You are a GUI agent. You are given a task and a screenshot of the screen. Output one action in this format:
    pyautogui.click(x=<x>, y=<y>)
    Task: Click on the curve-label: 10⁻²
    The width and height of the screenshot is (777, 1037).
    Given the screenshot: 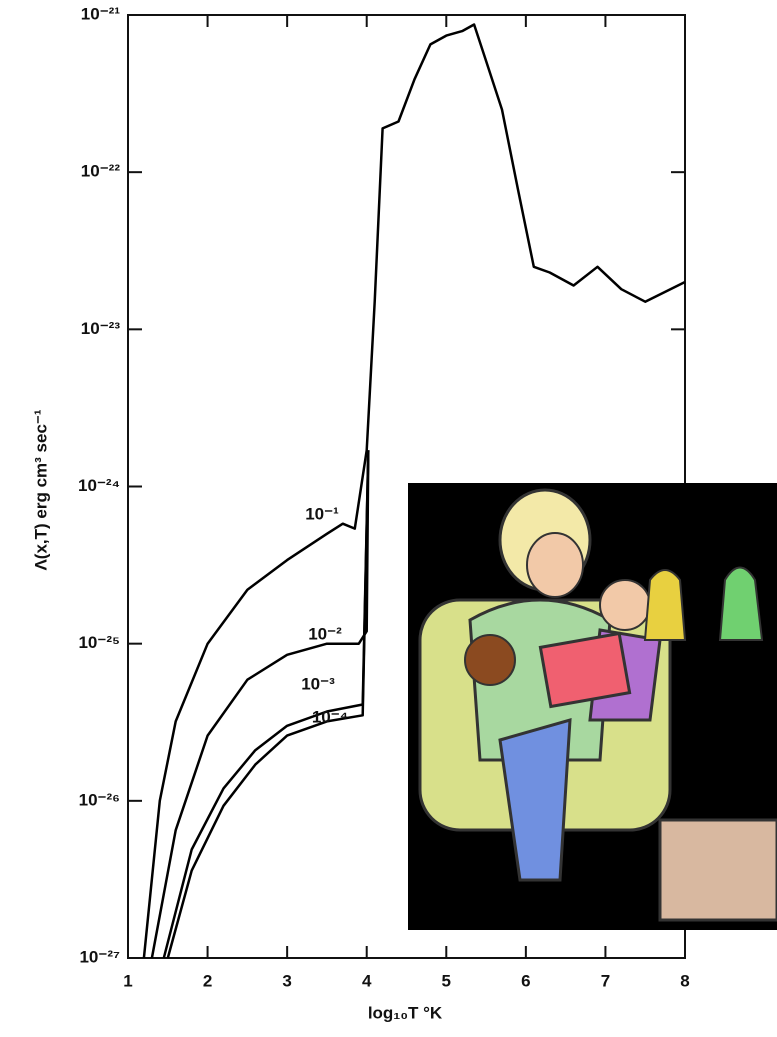 What is the action you would take?
    pyautogui.click(x=325, y=633)
    